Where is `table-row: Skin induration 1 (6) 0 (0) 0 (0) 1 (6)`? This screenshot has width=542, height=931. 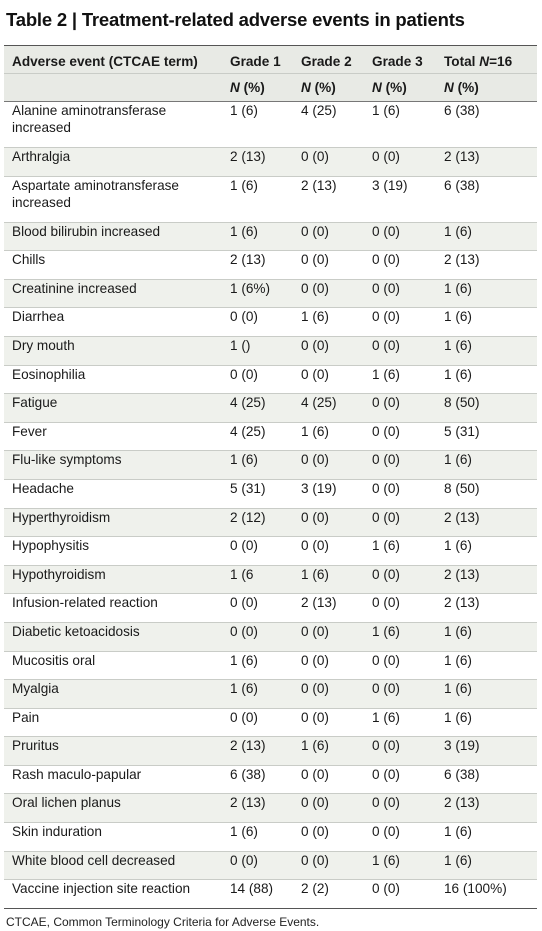
table-row: Skin induration 1 (6) 0 (0) 0 (0) 1 (6) is located at coordinates (270, 837).